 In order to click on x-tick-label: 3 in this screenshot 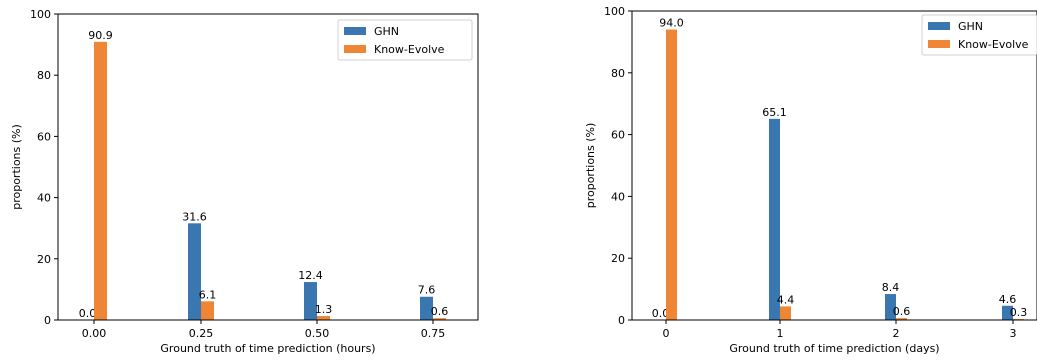, I will do `click(1013, 333)`.